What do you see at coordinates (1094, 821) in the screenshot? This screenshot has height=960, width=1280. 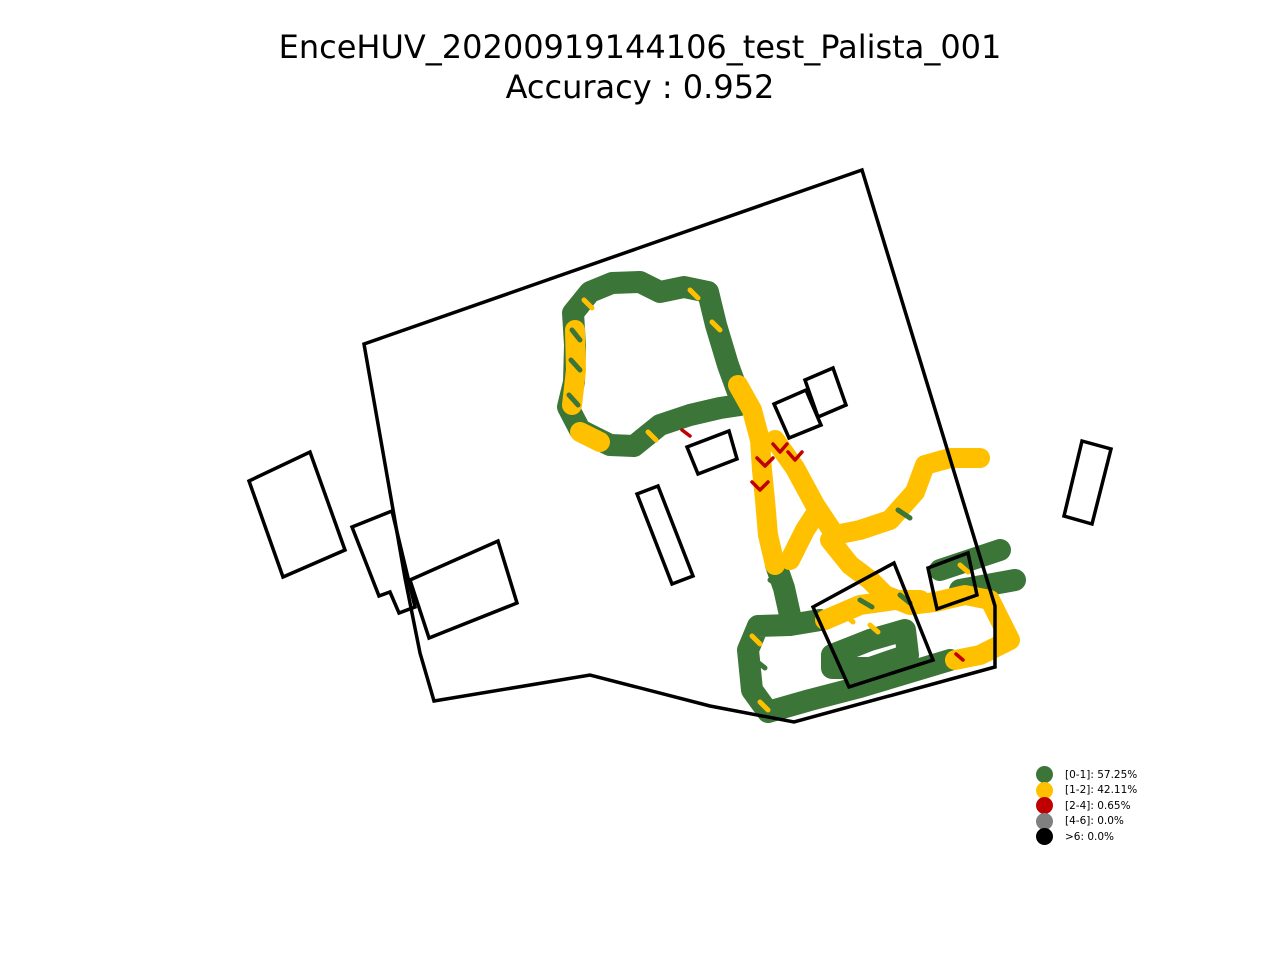 I see `legend-label: [4-6]: 0.0%` at bounding box center [1094, 821].